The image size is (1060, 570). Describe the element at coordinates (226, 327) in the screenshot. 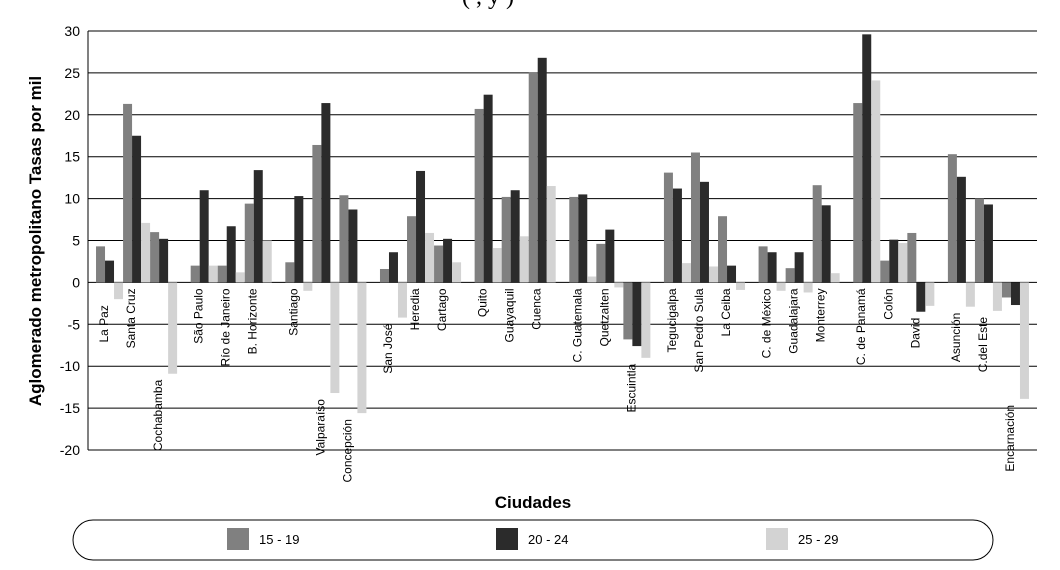

I see `category-label: Río de Janeiro` at that location.